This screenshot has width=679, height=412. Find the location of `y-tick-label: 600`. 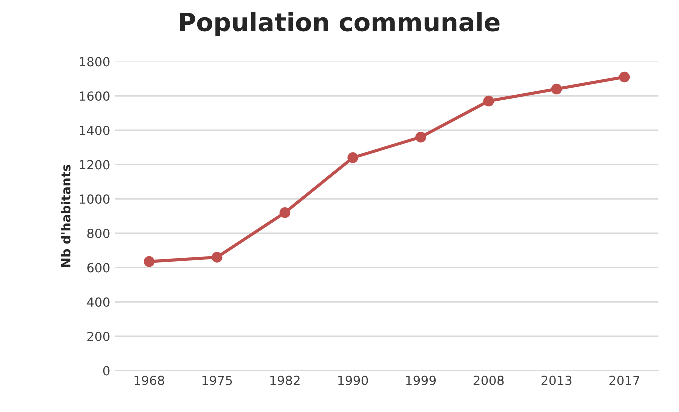

y-tick-label: 600 is located at coordinates (99, 268).